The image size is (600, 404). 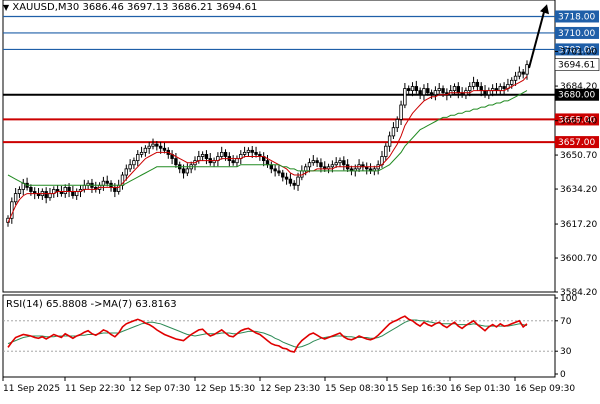 What do you see at coordinates (46, 7) in the screenshot?
I see `symbol-label: XAUUSD,M30` at bounding box center [46, 7].